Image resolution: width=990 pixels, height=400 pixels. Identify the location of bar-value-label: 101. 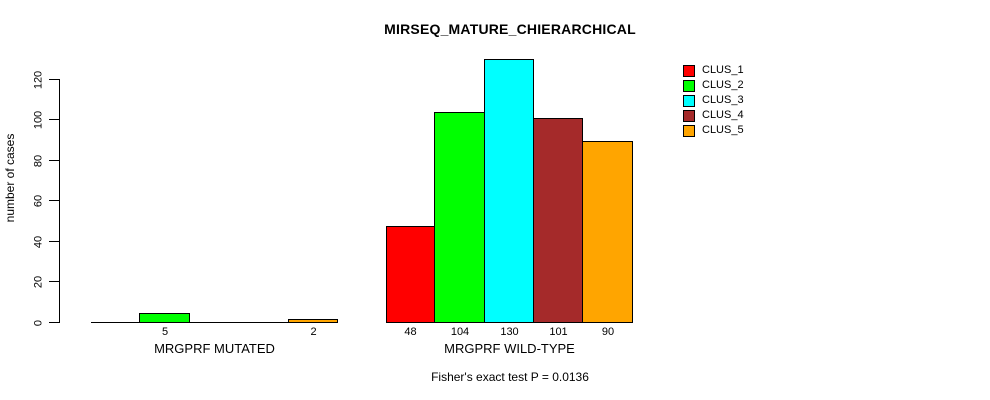
(558, 332).